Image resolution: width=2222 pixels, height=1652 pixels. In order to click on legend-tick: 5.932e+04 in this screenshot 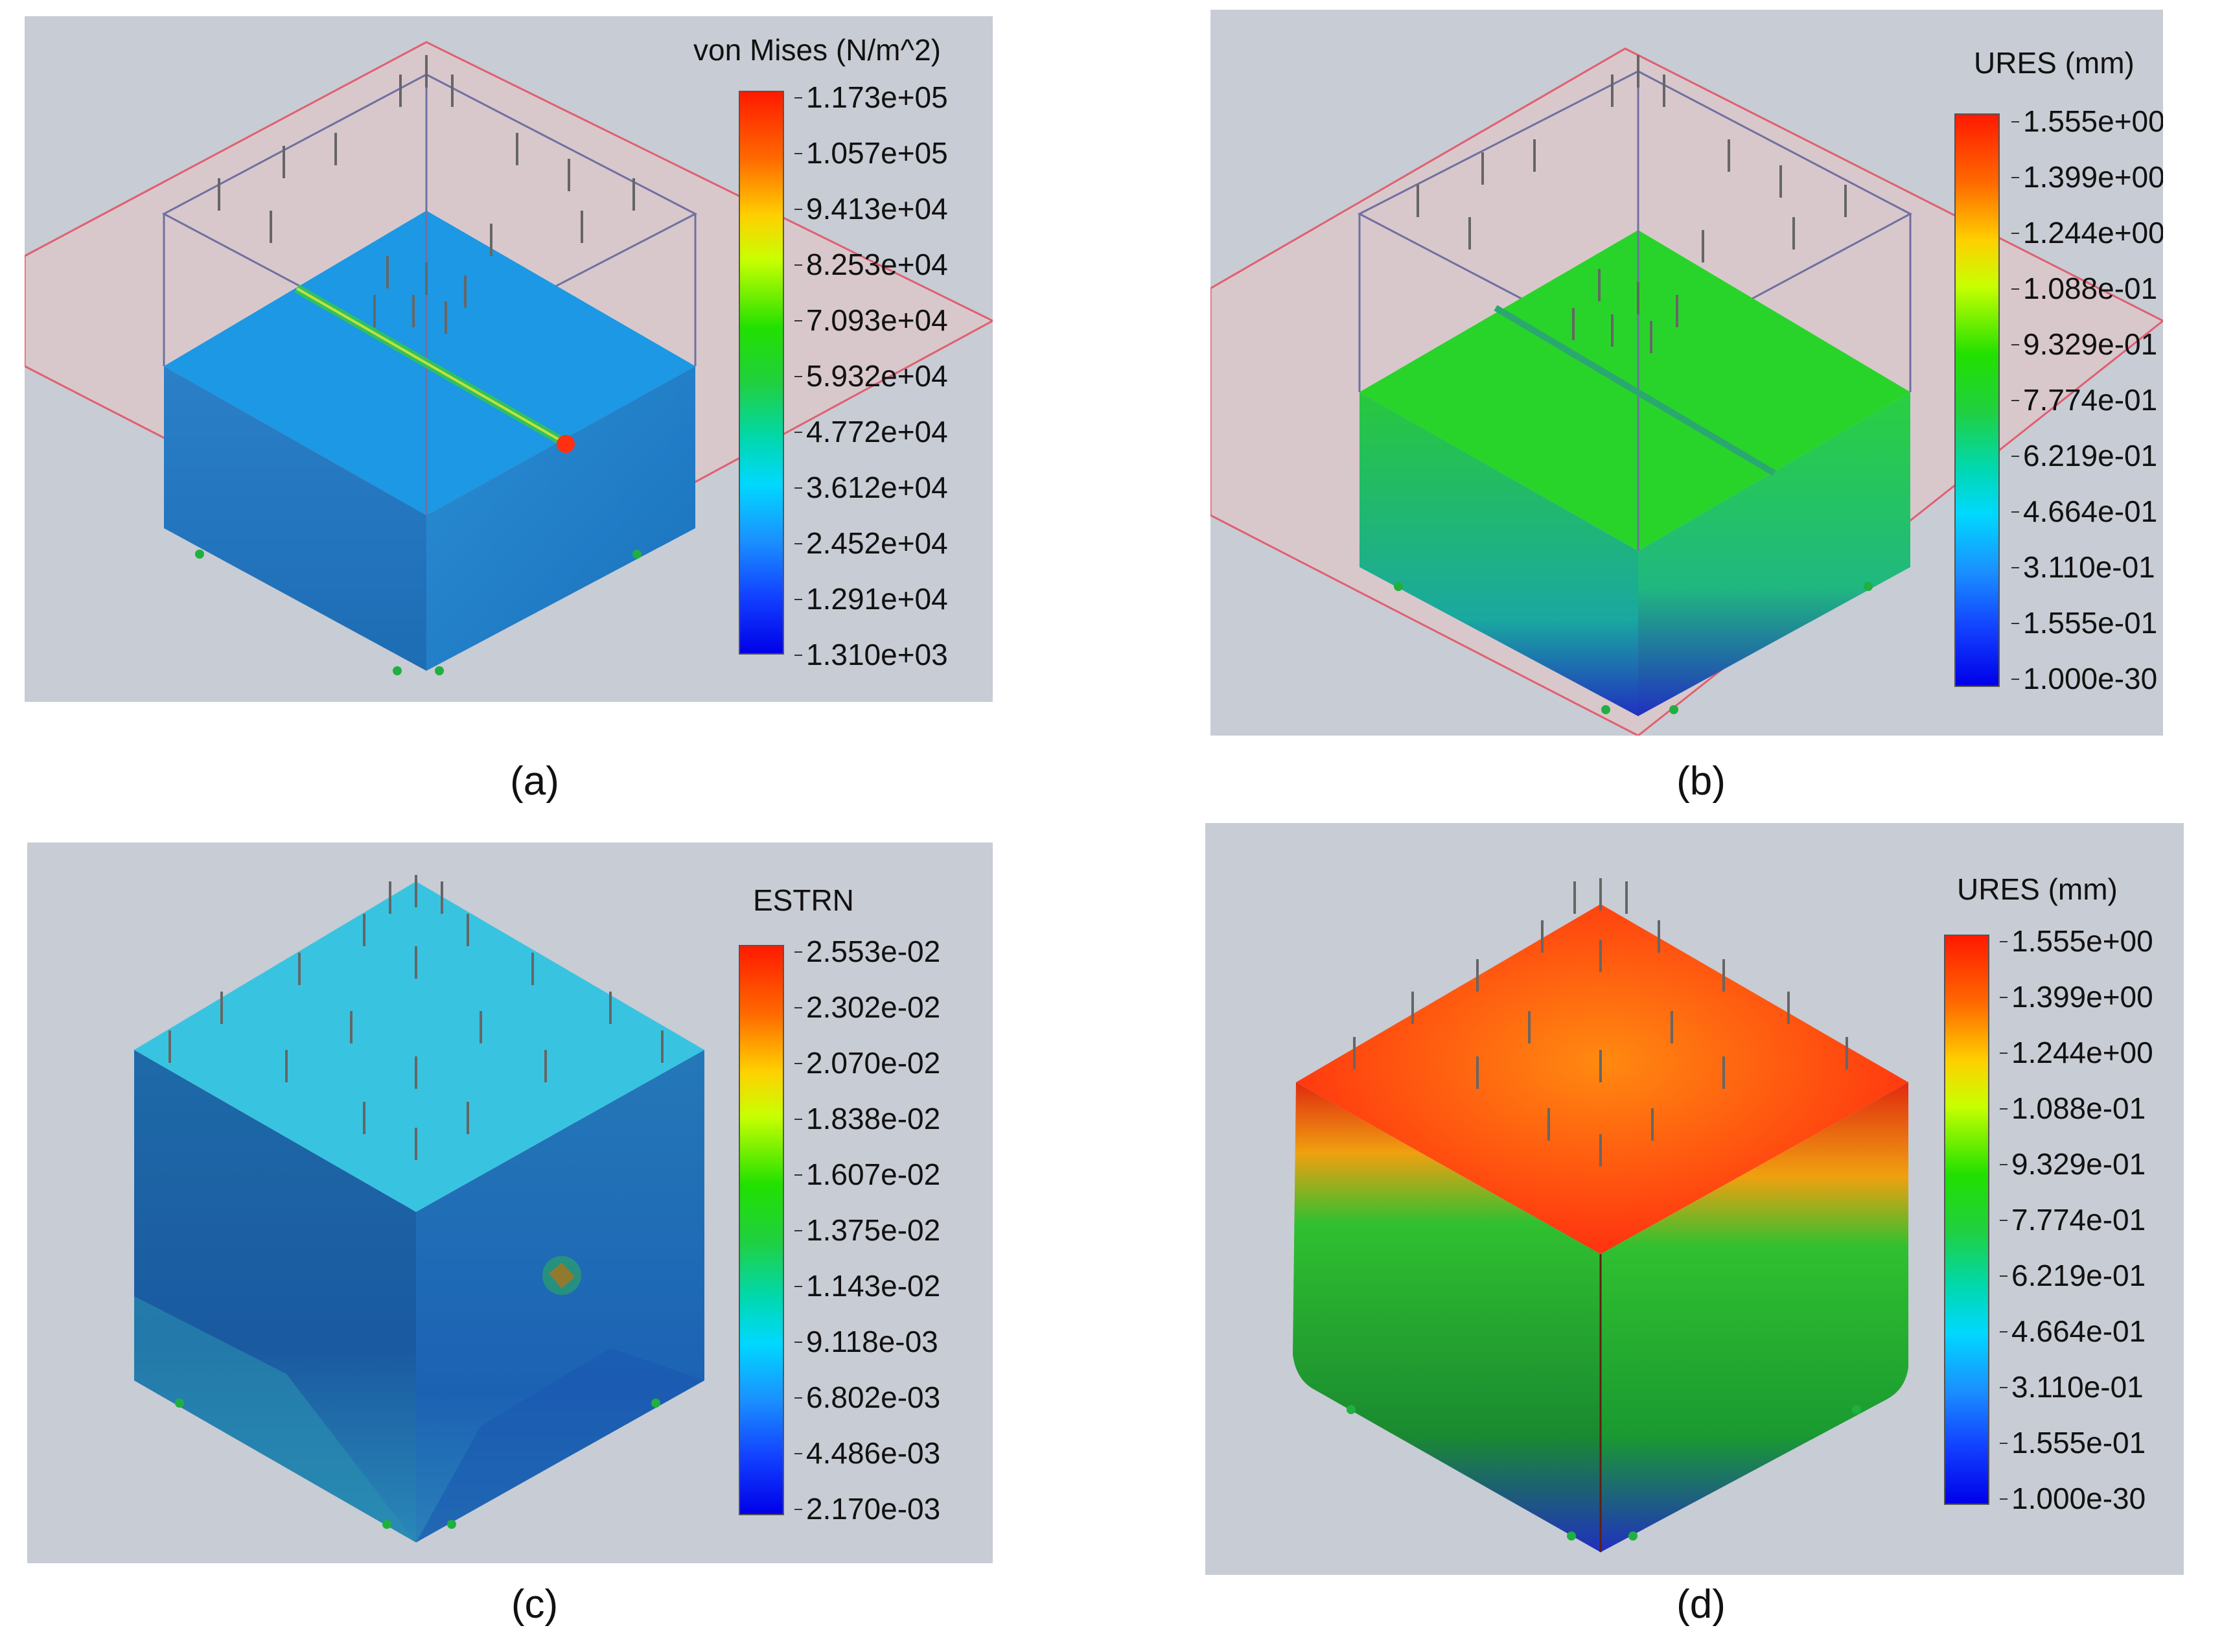, I will do `click(871, 376)`.